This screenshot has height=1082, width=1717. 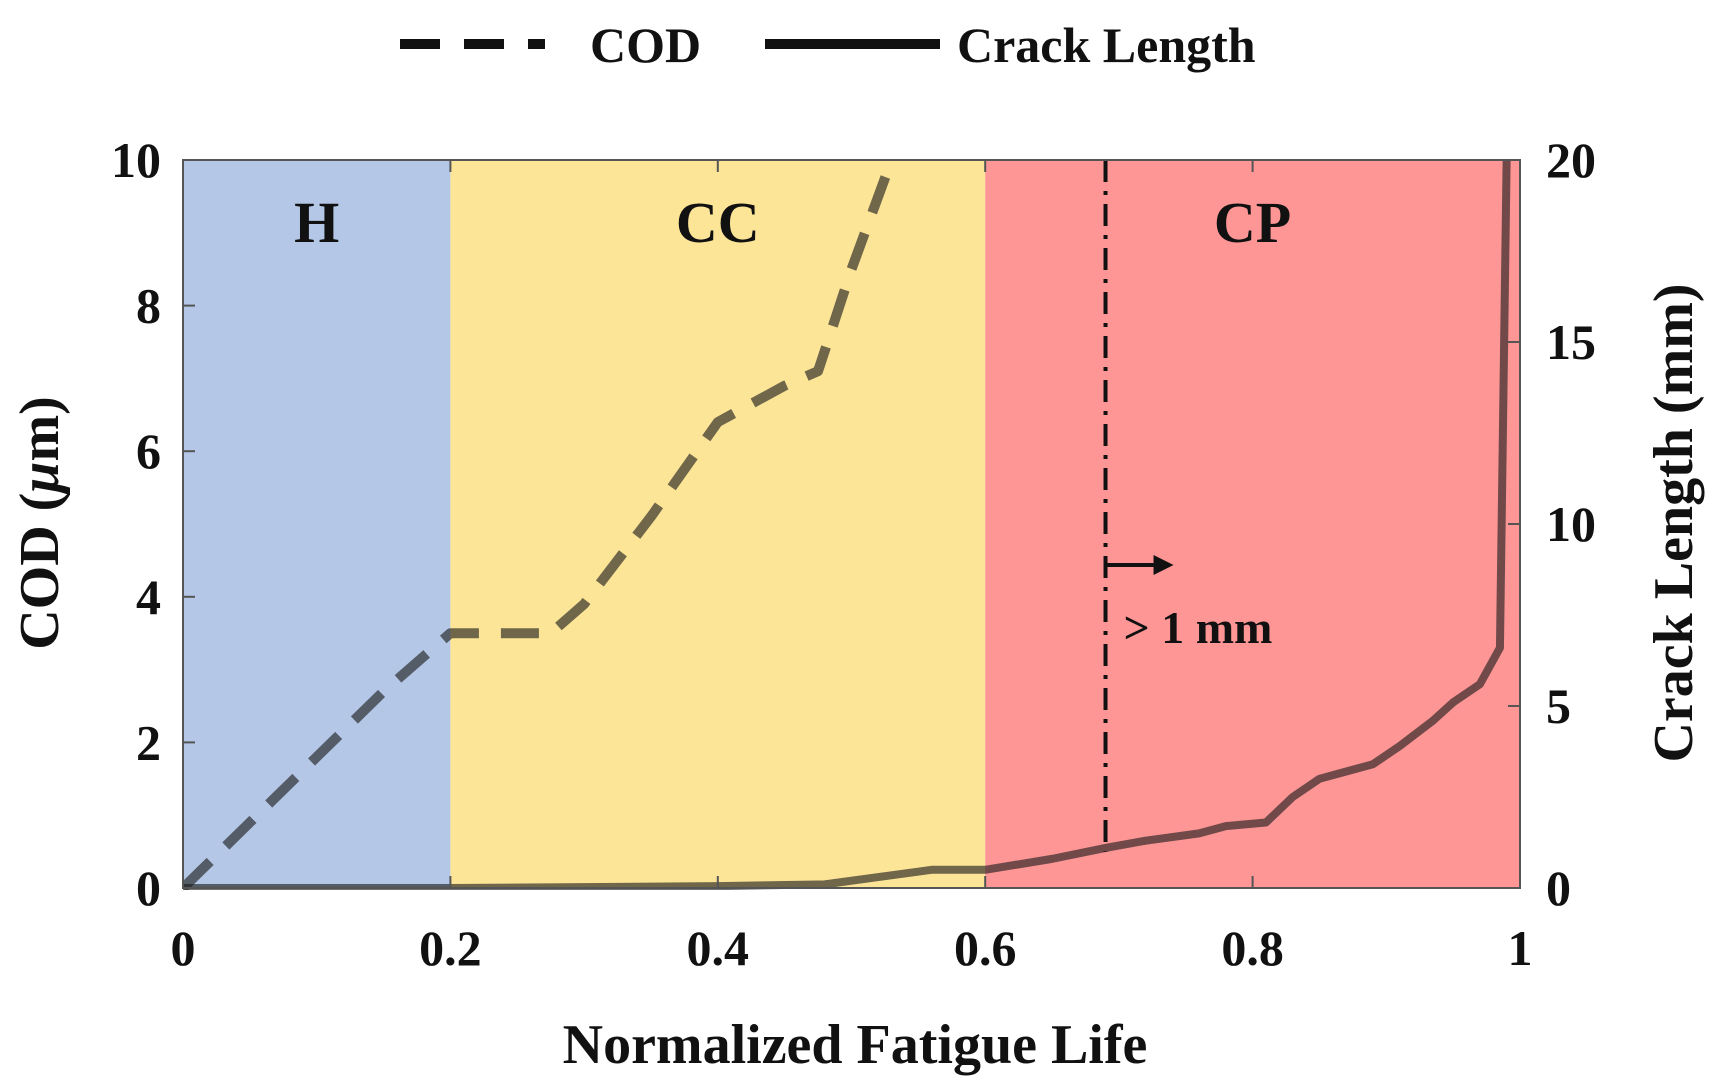 I want to click on x-tick-label: 1, so click(x=1520, y=948).